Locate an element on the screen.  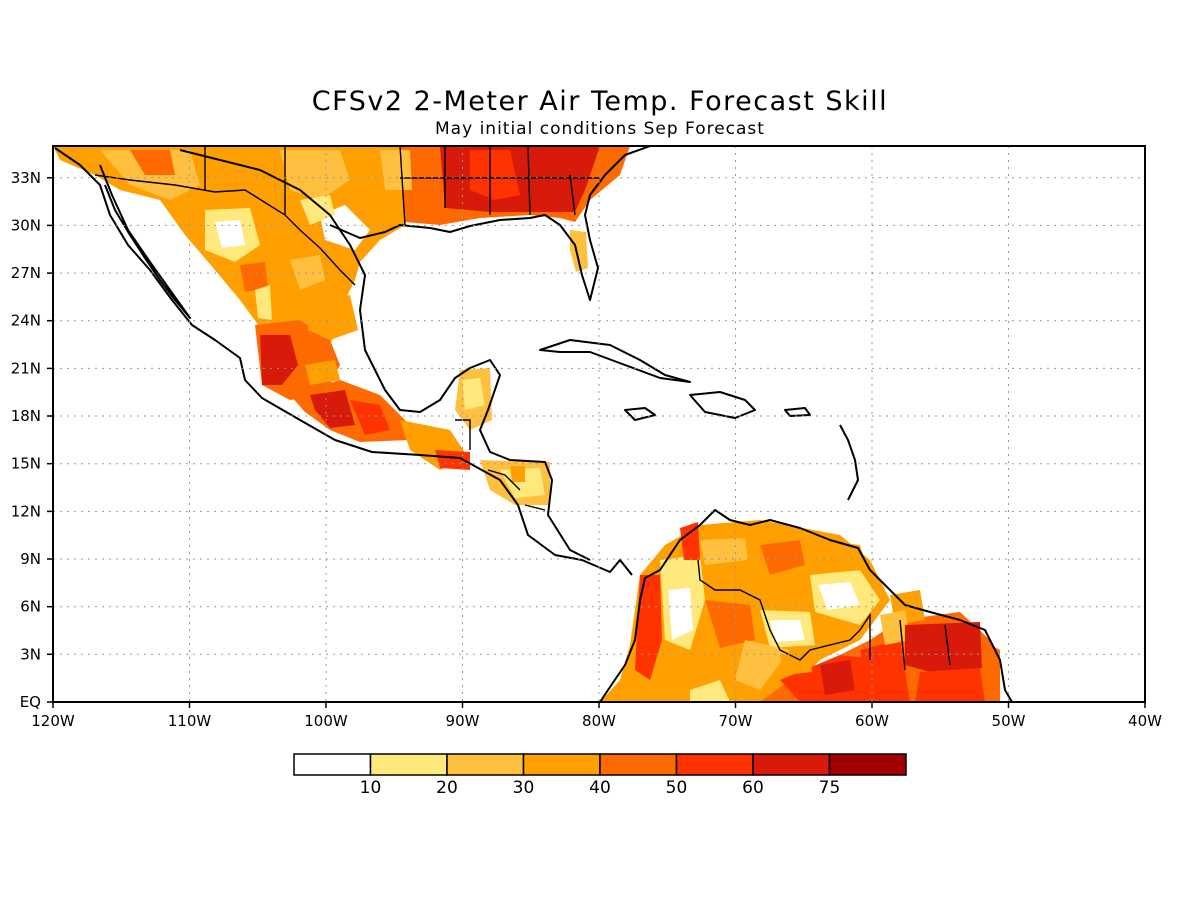
skill-region-colombia-venezuela is located at coordinates (745, 611).